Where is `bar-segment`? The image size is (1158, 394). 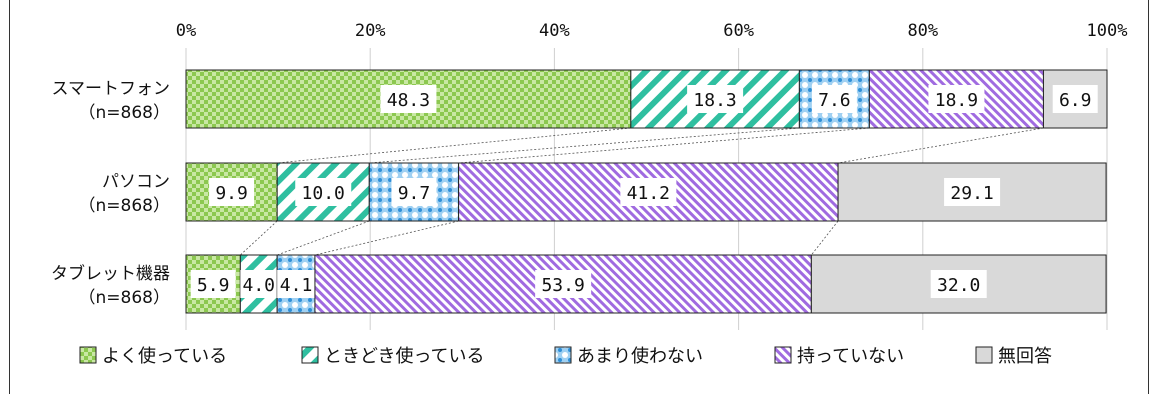 bar-segment is located at coordinates (834, 99).